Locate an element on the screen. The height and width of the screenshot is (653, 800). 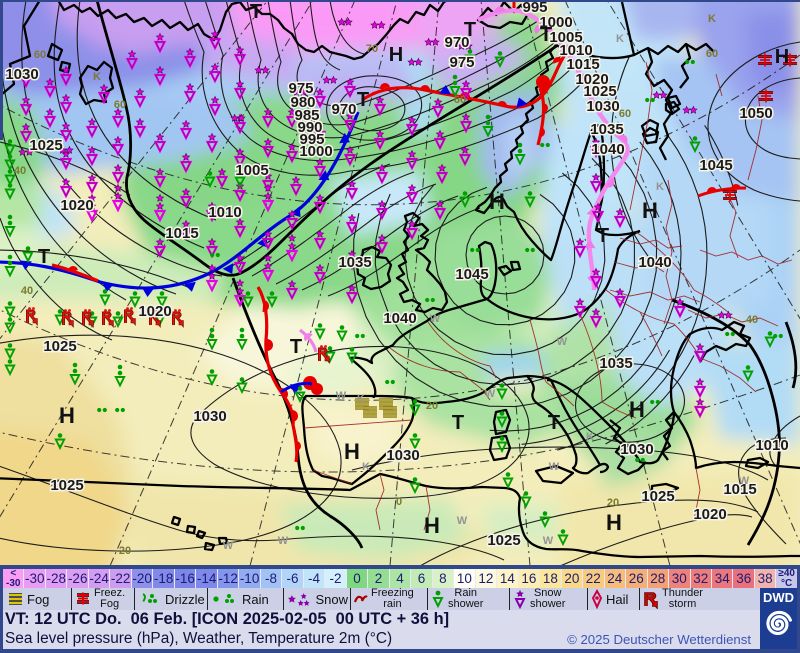
svg-text: 70 is located at coordinates (372, 49).